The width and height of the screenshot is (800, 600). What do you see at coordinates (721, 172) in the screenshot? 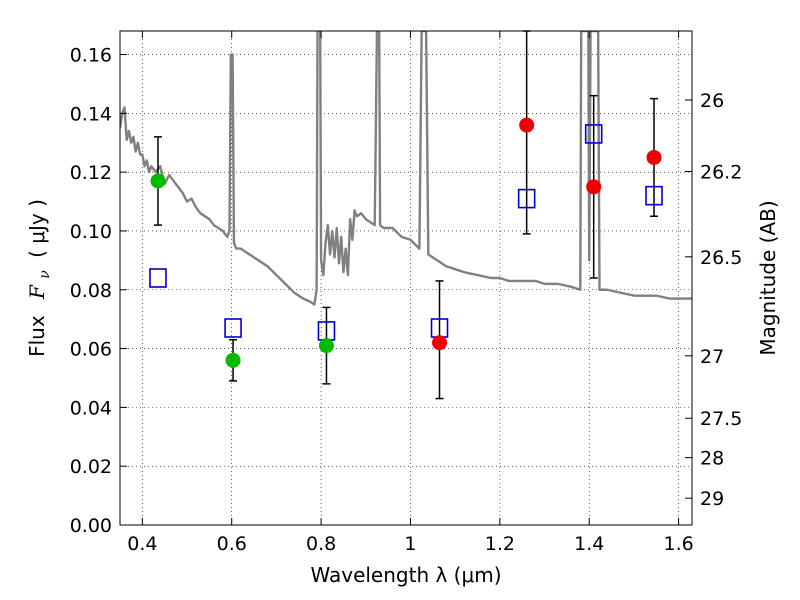
I see `y2-tick-label: 26.2` at bounding box center [721, 172].